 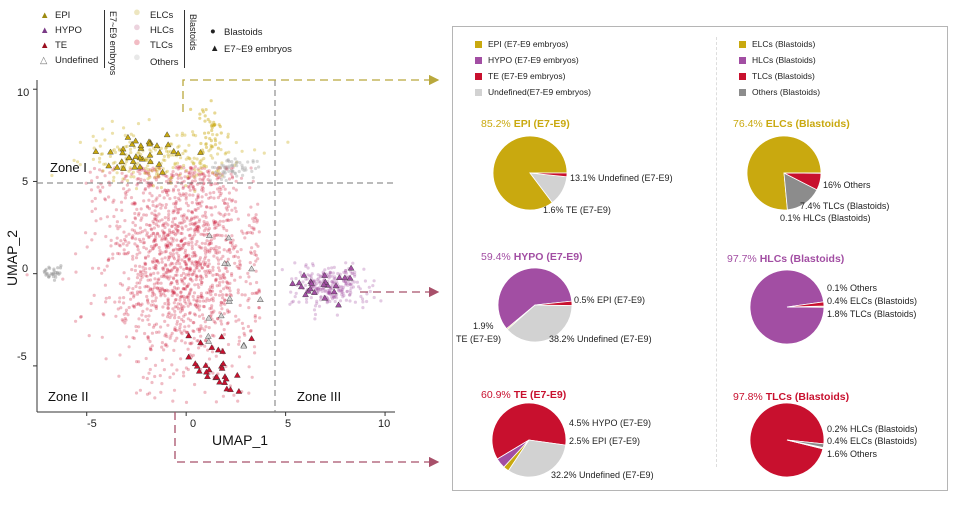 What do you see at coordinates (577, 210) in the screenshot?
I see `pie-label: 1.6% TE (E7-E9)` at bounding box center [577, 210].